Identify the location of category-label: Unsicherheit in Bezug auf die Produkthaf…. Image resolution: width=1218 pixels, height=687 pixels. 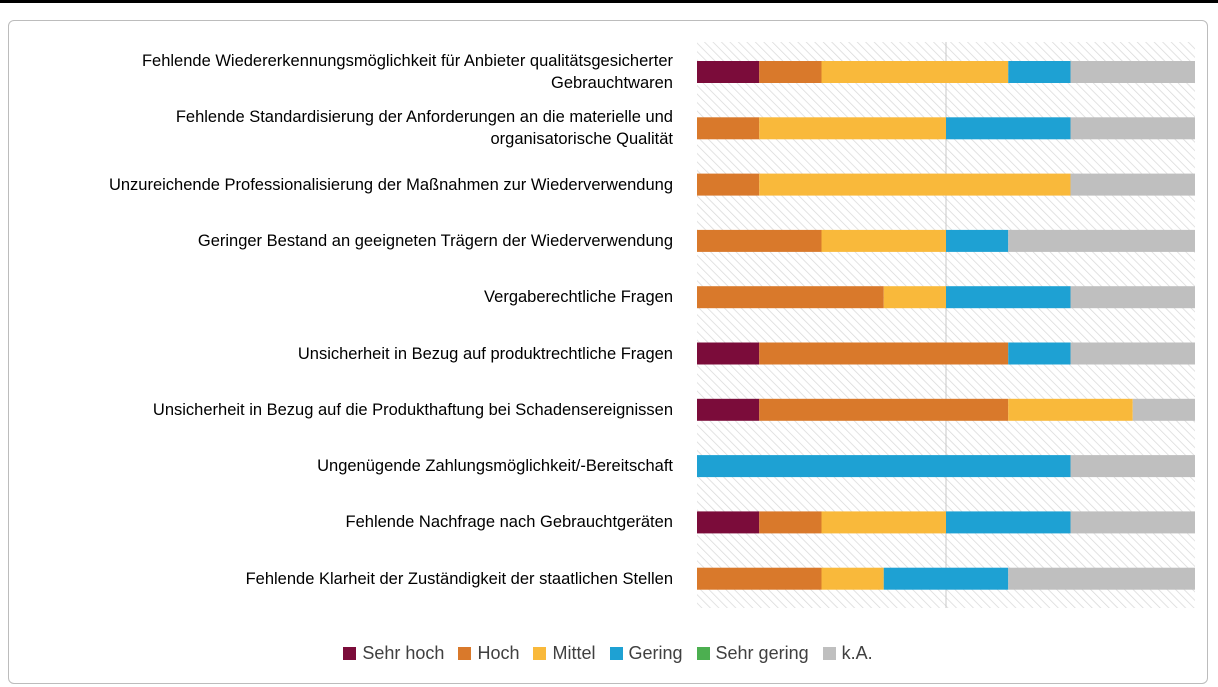
(412, 409).